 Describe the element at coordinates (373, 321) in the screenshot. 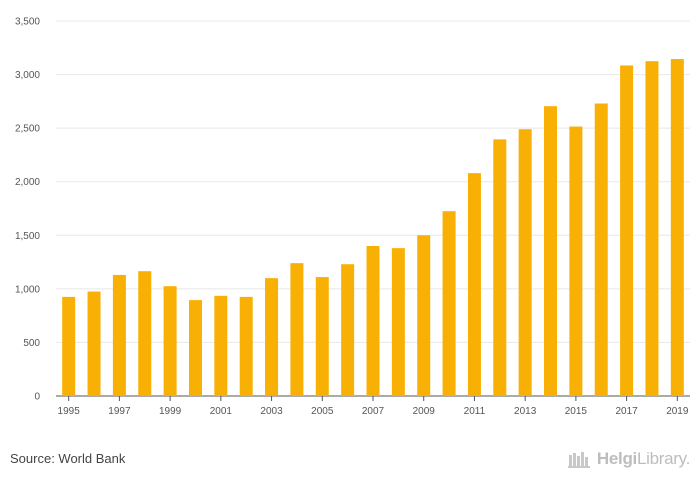

I see `bar-2007` at that location.